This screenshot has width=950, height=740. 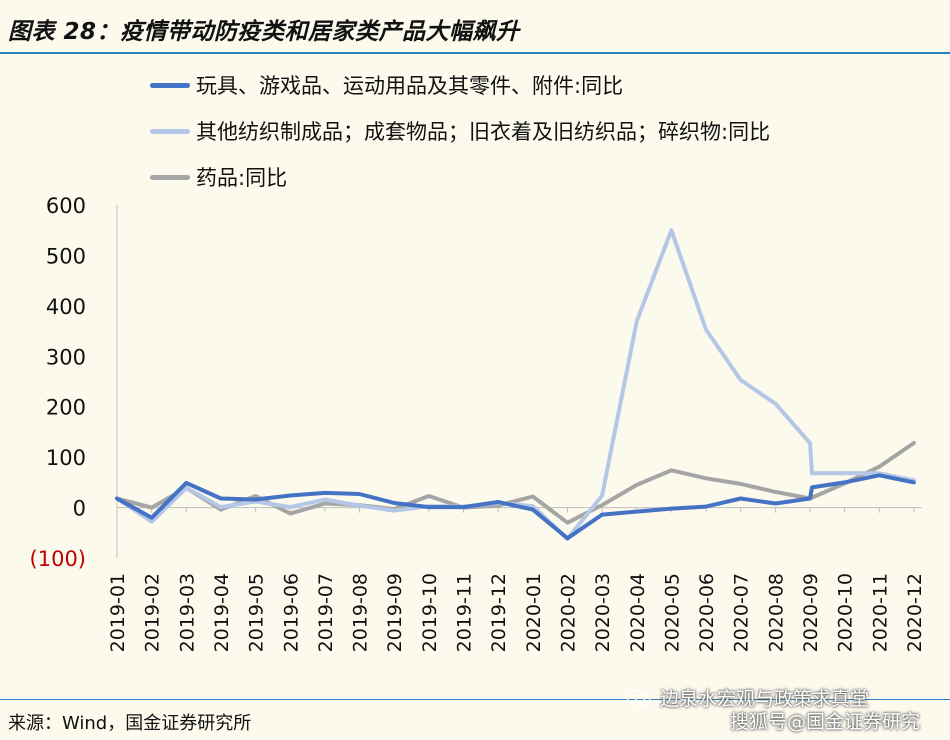 What do you see at coordinates (672, 612) in the screenshot?
I see `x-tick-label: 2020-05` at bounding box center [672, 612].